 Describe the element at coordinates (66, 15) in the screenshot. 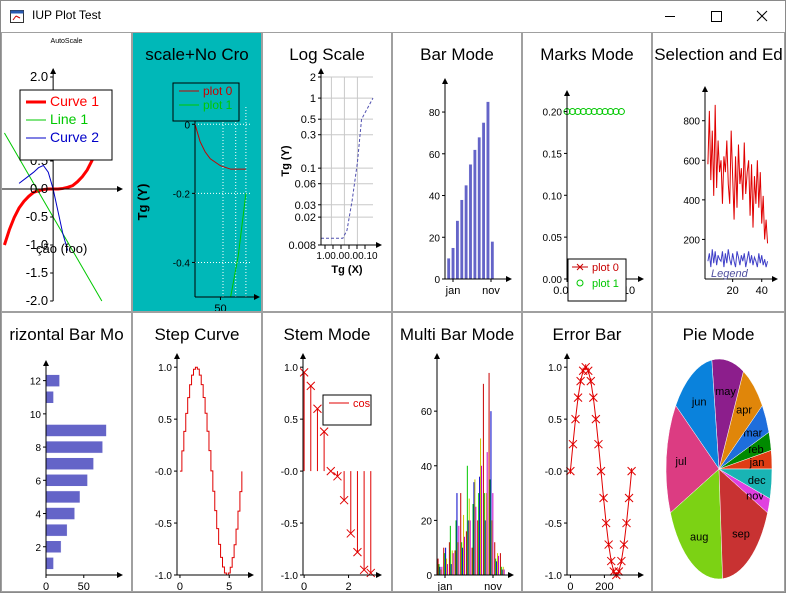

I see `window-title: IUP Plot Test` at that location.